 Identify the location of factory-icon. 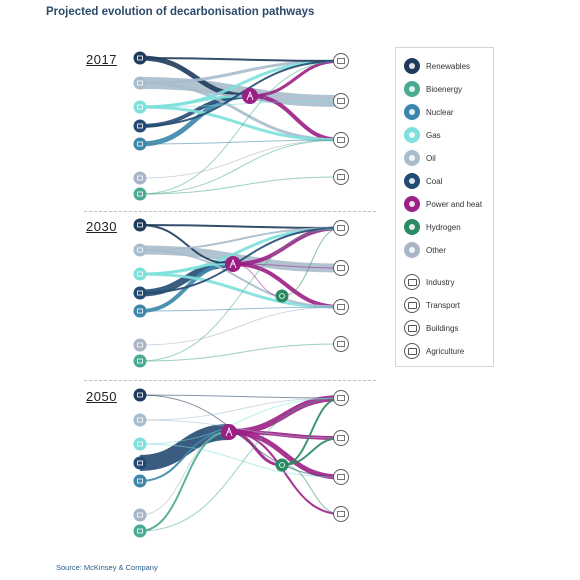
(412, 282).